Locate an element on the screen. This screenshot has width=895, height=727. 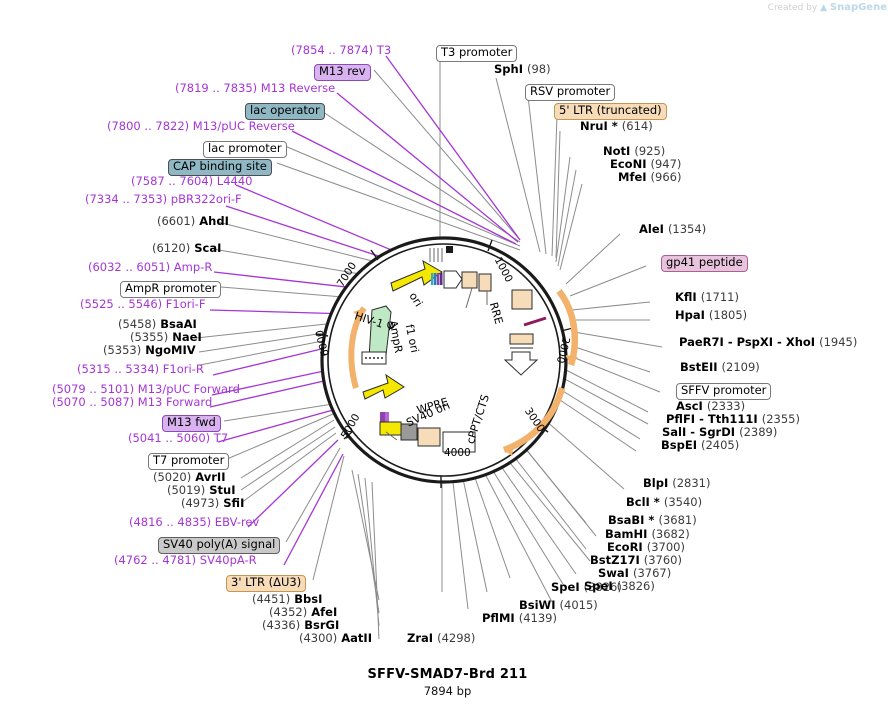
enzyme-label-swai: SwaI (3767) is located at coordinates (635, 573).